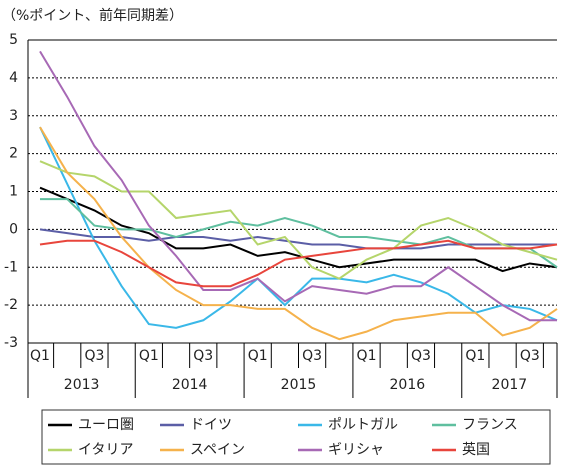 The width and height of the screenshot is (566, 467). Describe the element at coordinates (11, 305) in the screenshot. I see `y-tick-label: -2` at that location.